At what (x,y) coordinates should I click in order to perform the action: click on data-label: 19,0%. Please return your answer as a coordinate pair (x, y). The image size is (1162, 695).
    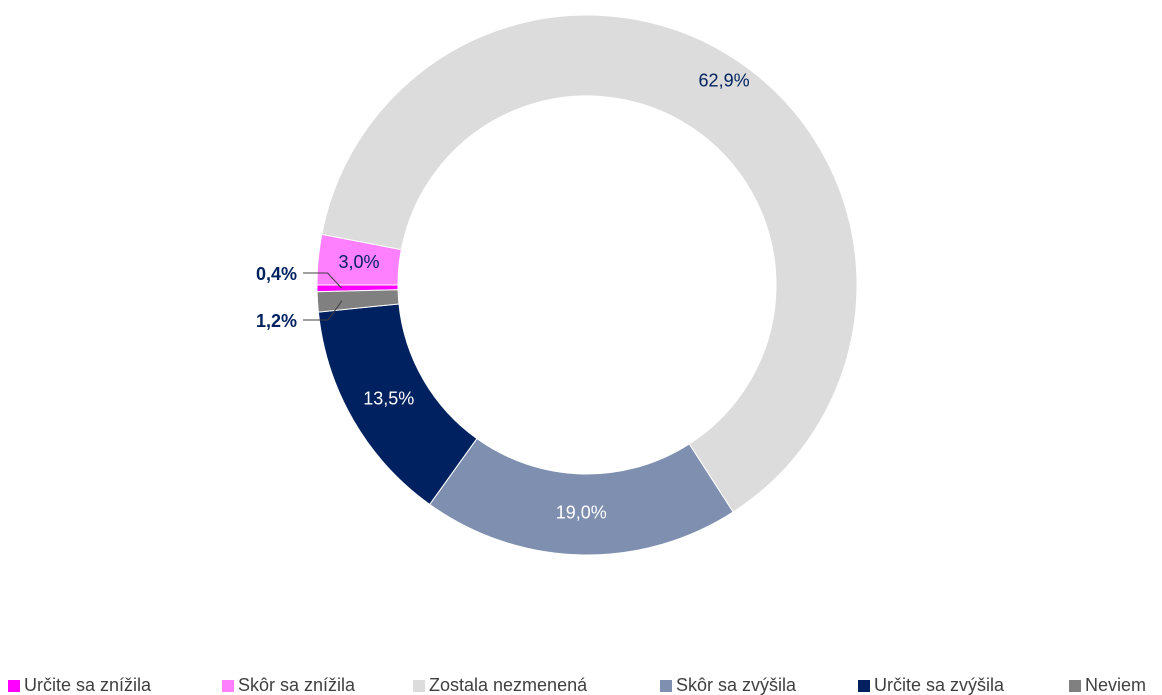
    Looking at the image, I should click on (581, 513).